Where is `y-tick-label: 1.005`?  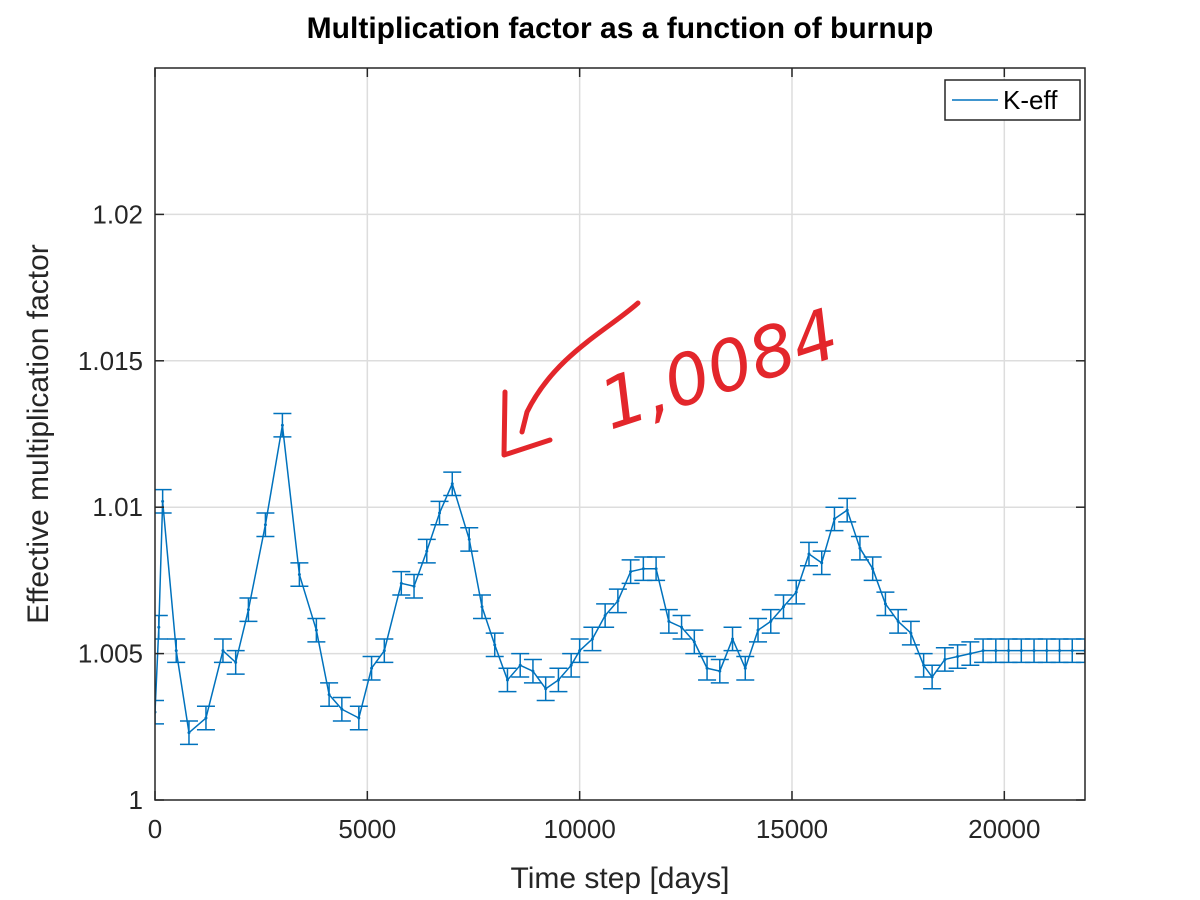 y-tick-label: 1.005 is located at coordinates (110, 654).